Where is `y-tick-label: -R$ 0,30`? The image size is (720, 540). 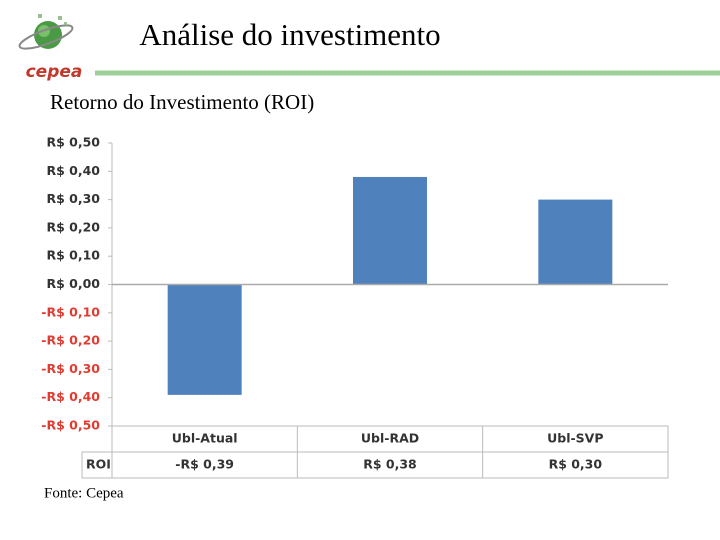 y-tick-label: -R$ 0,30 is located at coordinates (70, 368).